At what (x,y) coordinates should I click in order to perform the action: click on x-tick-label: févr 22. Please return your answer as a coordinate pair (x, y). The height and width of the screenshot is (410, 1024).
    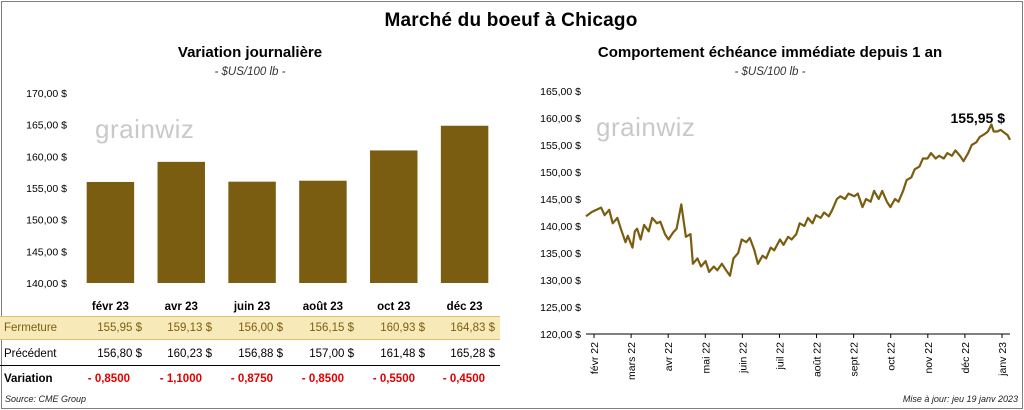
    Looking at the image, I should click on (595, 358).